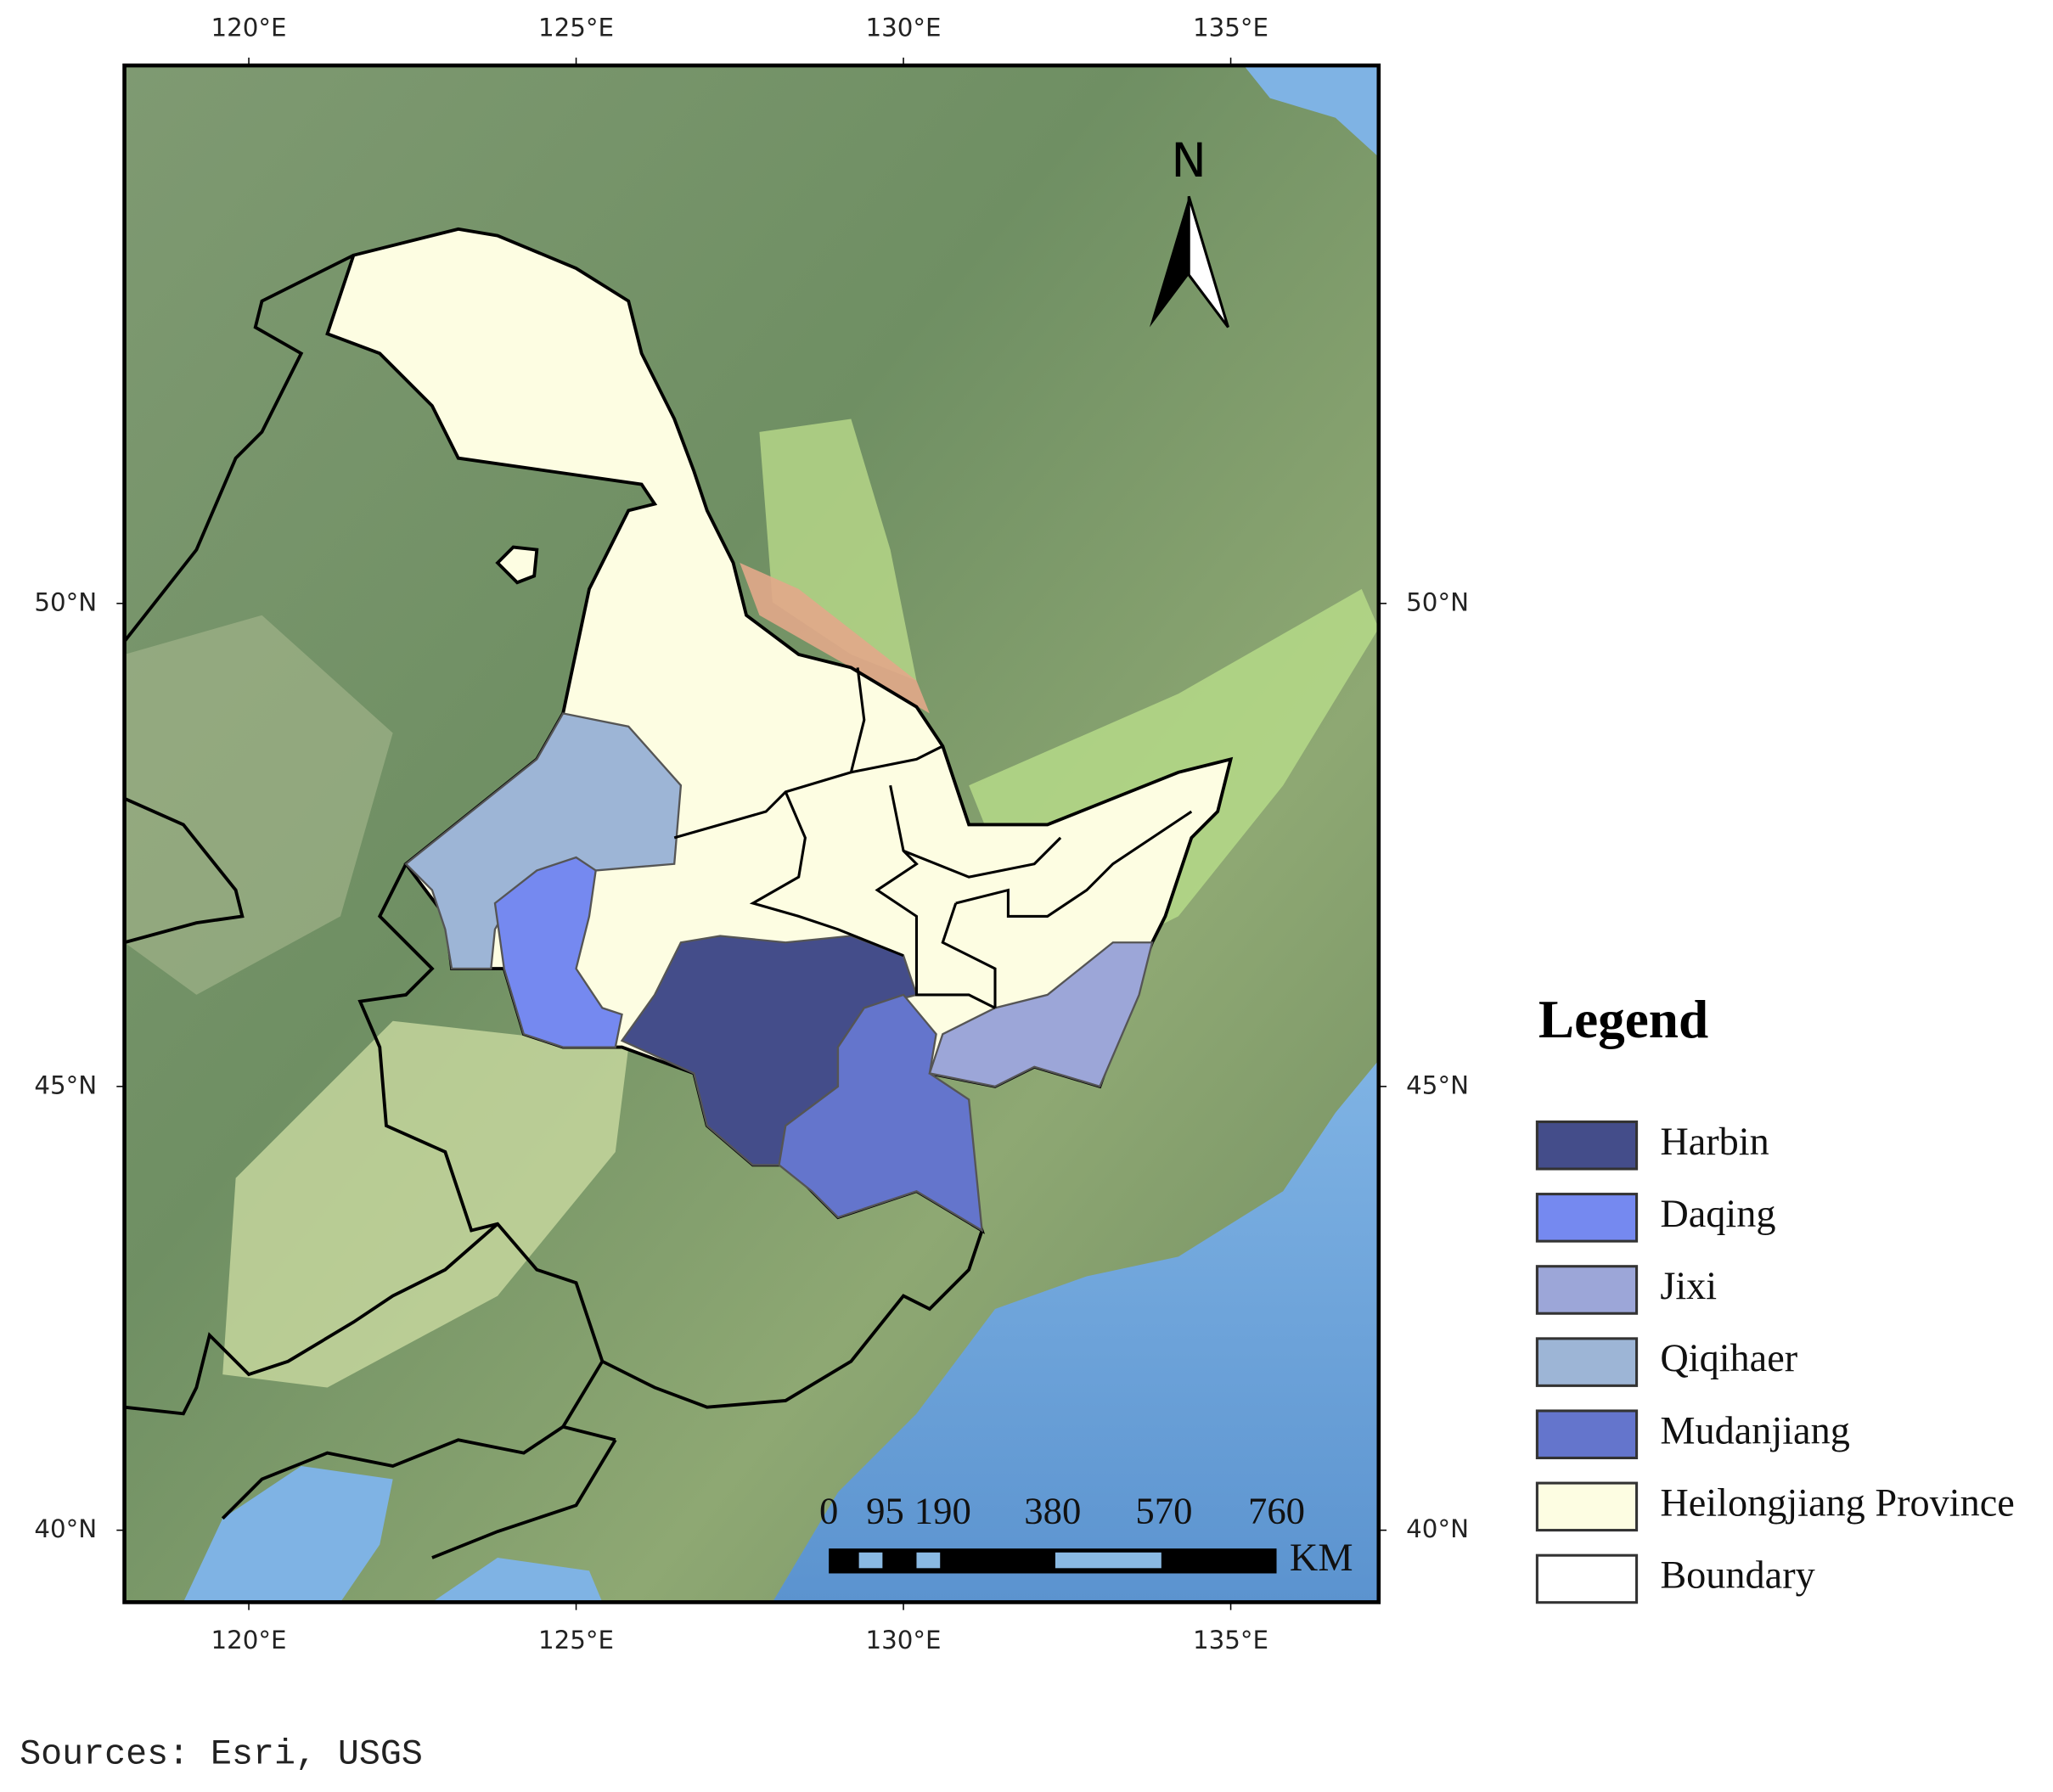 The image size is (2053, 1792). I want to click on legend-label: Daqing, so click(1717, 1214).